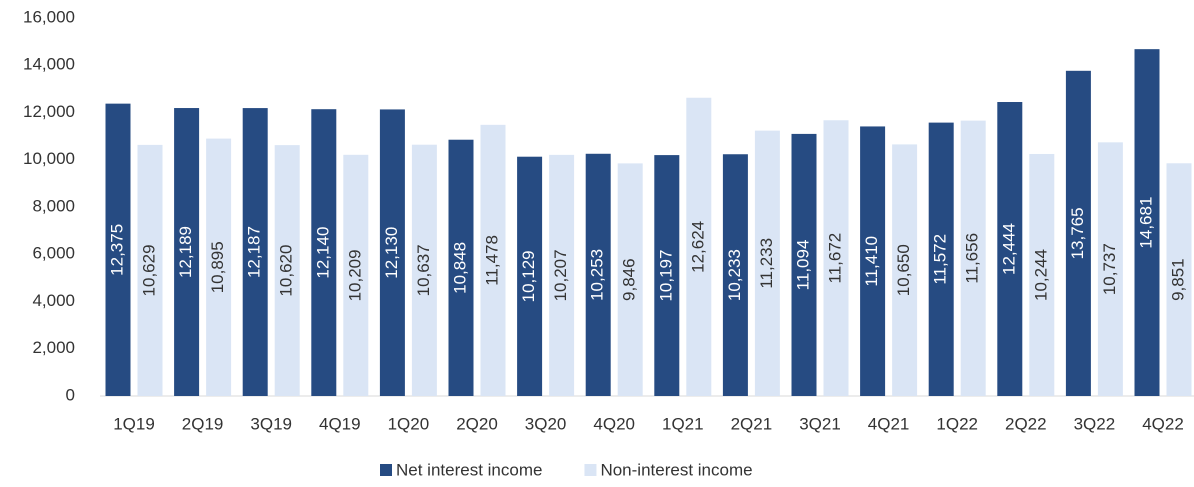 This screenshot has width=1194, height=487. I want to click on value-label: 13,765, so click(1077, 233).